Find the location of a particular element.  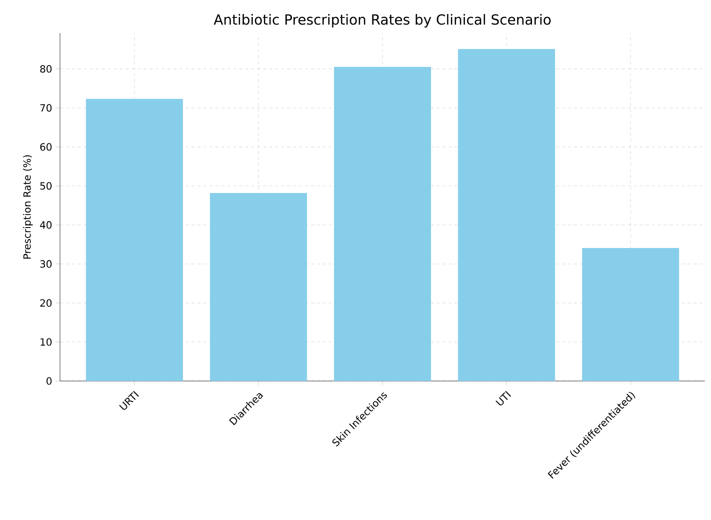

x-tick-label: UTI is located at coordinates (503, 398).